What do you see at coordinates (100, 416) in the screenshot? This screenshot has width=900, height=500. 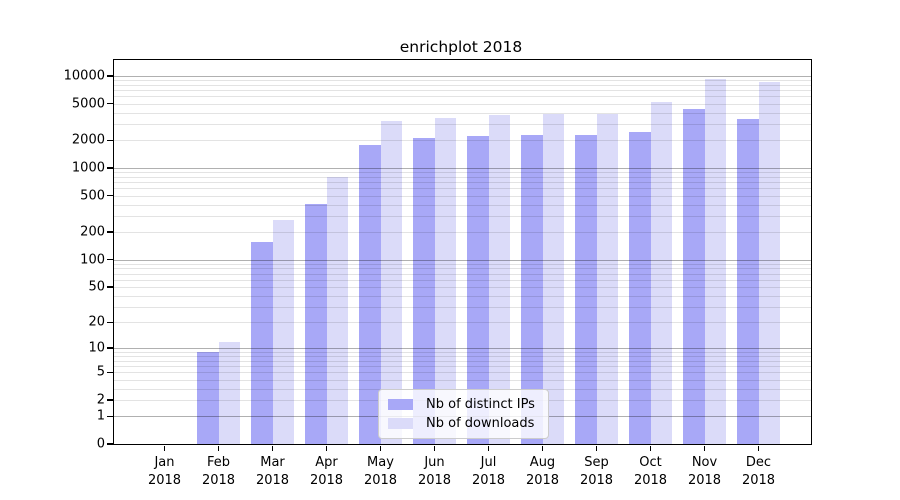 I see `y-tick-label: 1` at bounding box center [100, 416].